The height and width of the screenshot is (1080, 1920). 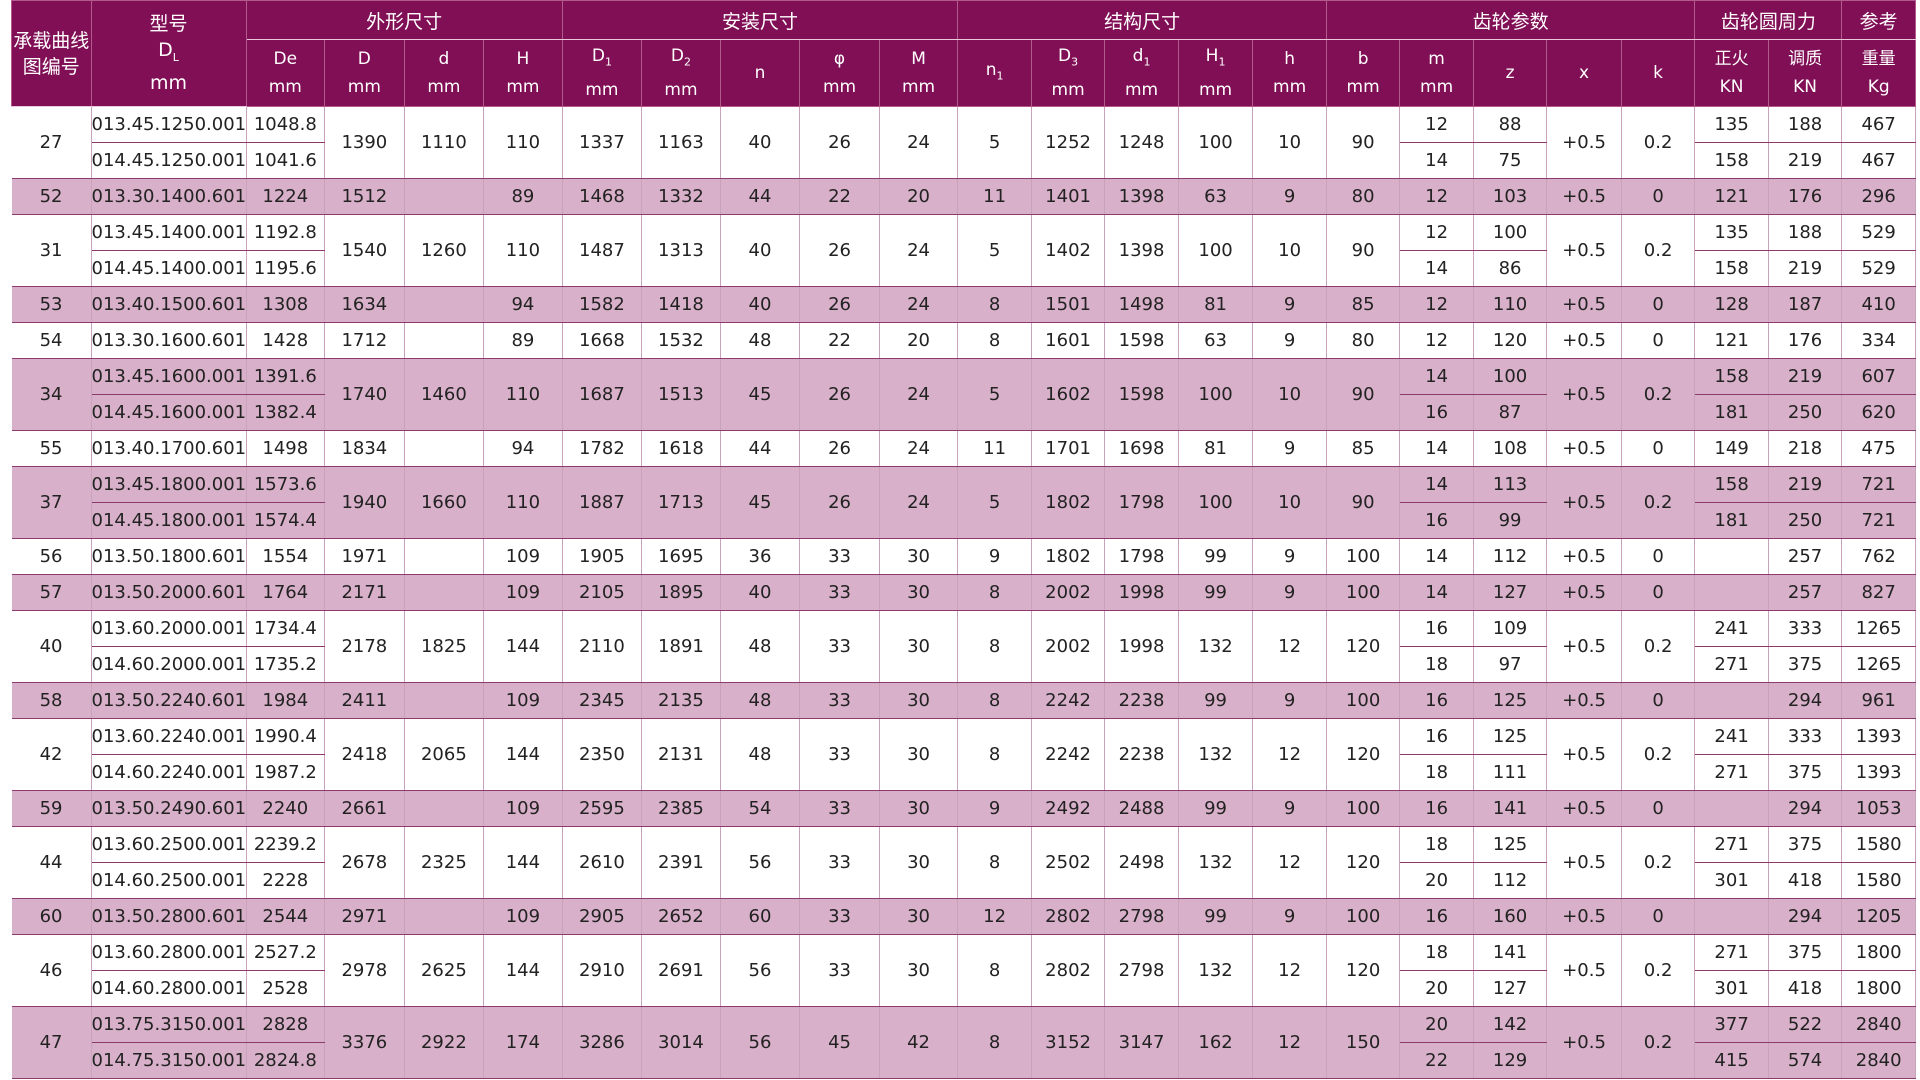 I want to click on cell-d, so click(x=444, y=700).